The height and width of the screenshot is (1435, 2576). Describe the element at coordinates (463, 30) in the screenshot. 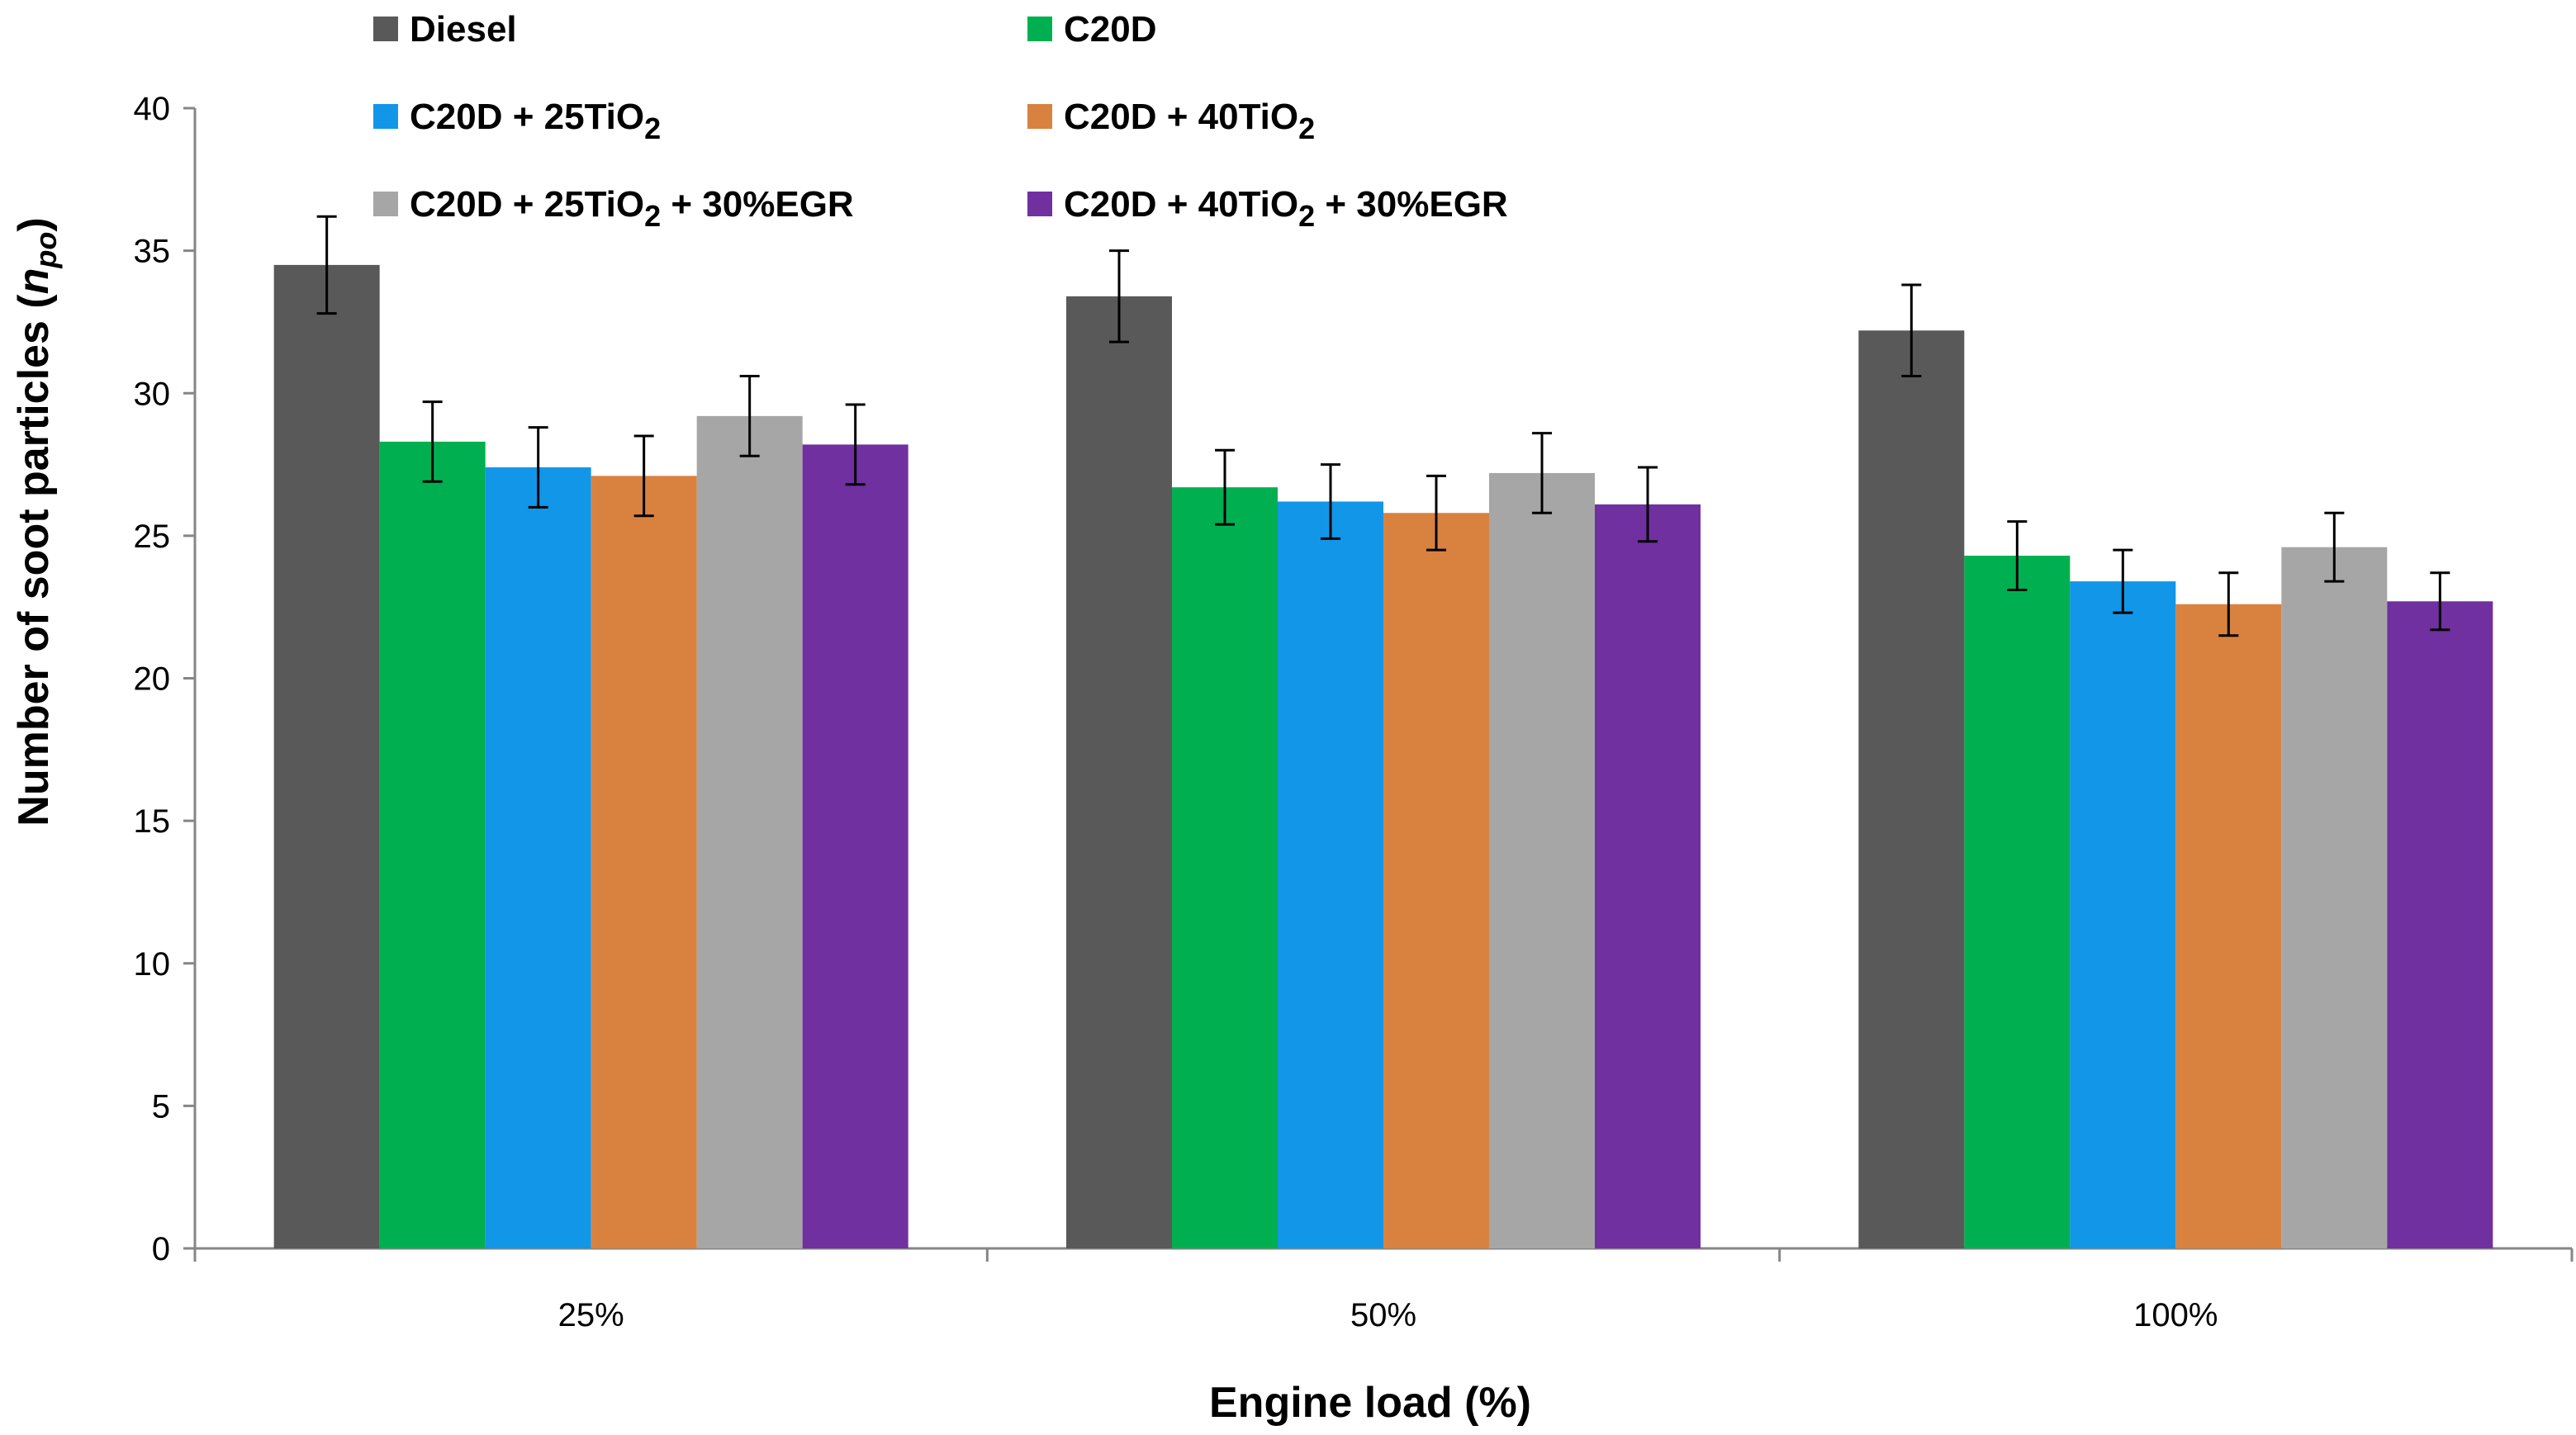

I see `legend-label: Diesel` at that location.